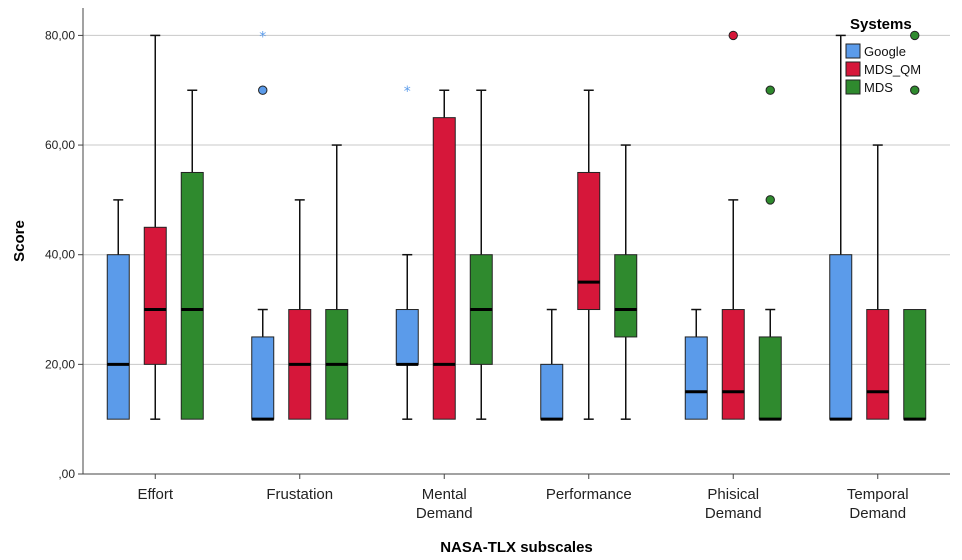 This screenshot has width=962, height=560. What do you see at coordinates (589, 494) in the screenshot?
I see `x-category-label: Performance` at bounding box center [589, 494].